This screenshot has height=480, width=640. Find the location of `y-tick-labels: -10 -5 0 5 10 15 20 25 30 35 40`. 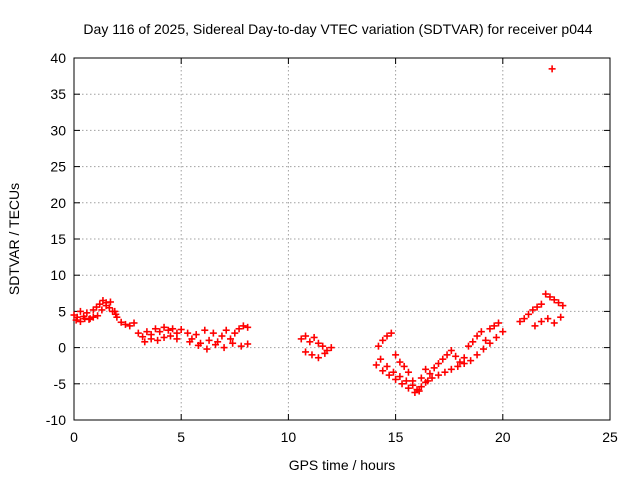

y-tick-labels: -10 -5 0 5 10 15 20 25 30 35 40 is located at coordinates (56, 239).